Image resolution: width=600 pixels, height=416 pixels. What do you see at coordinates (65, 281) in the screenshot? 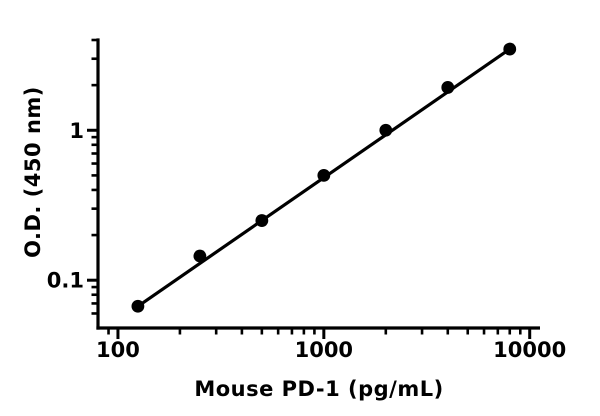
I see `y-tick-label: 0.1` at bounding box center [65, 281].